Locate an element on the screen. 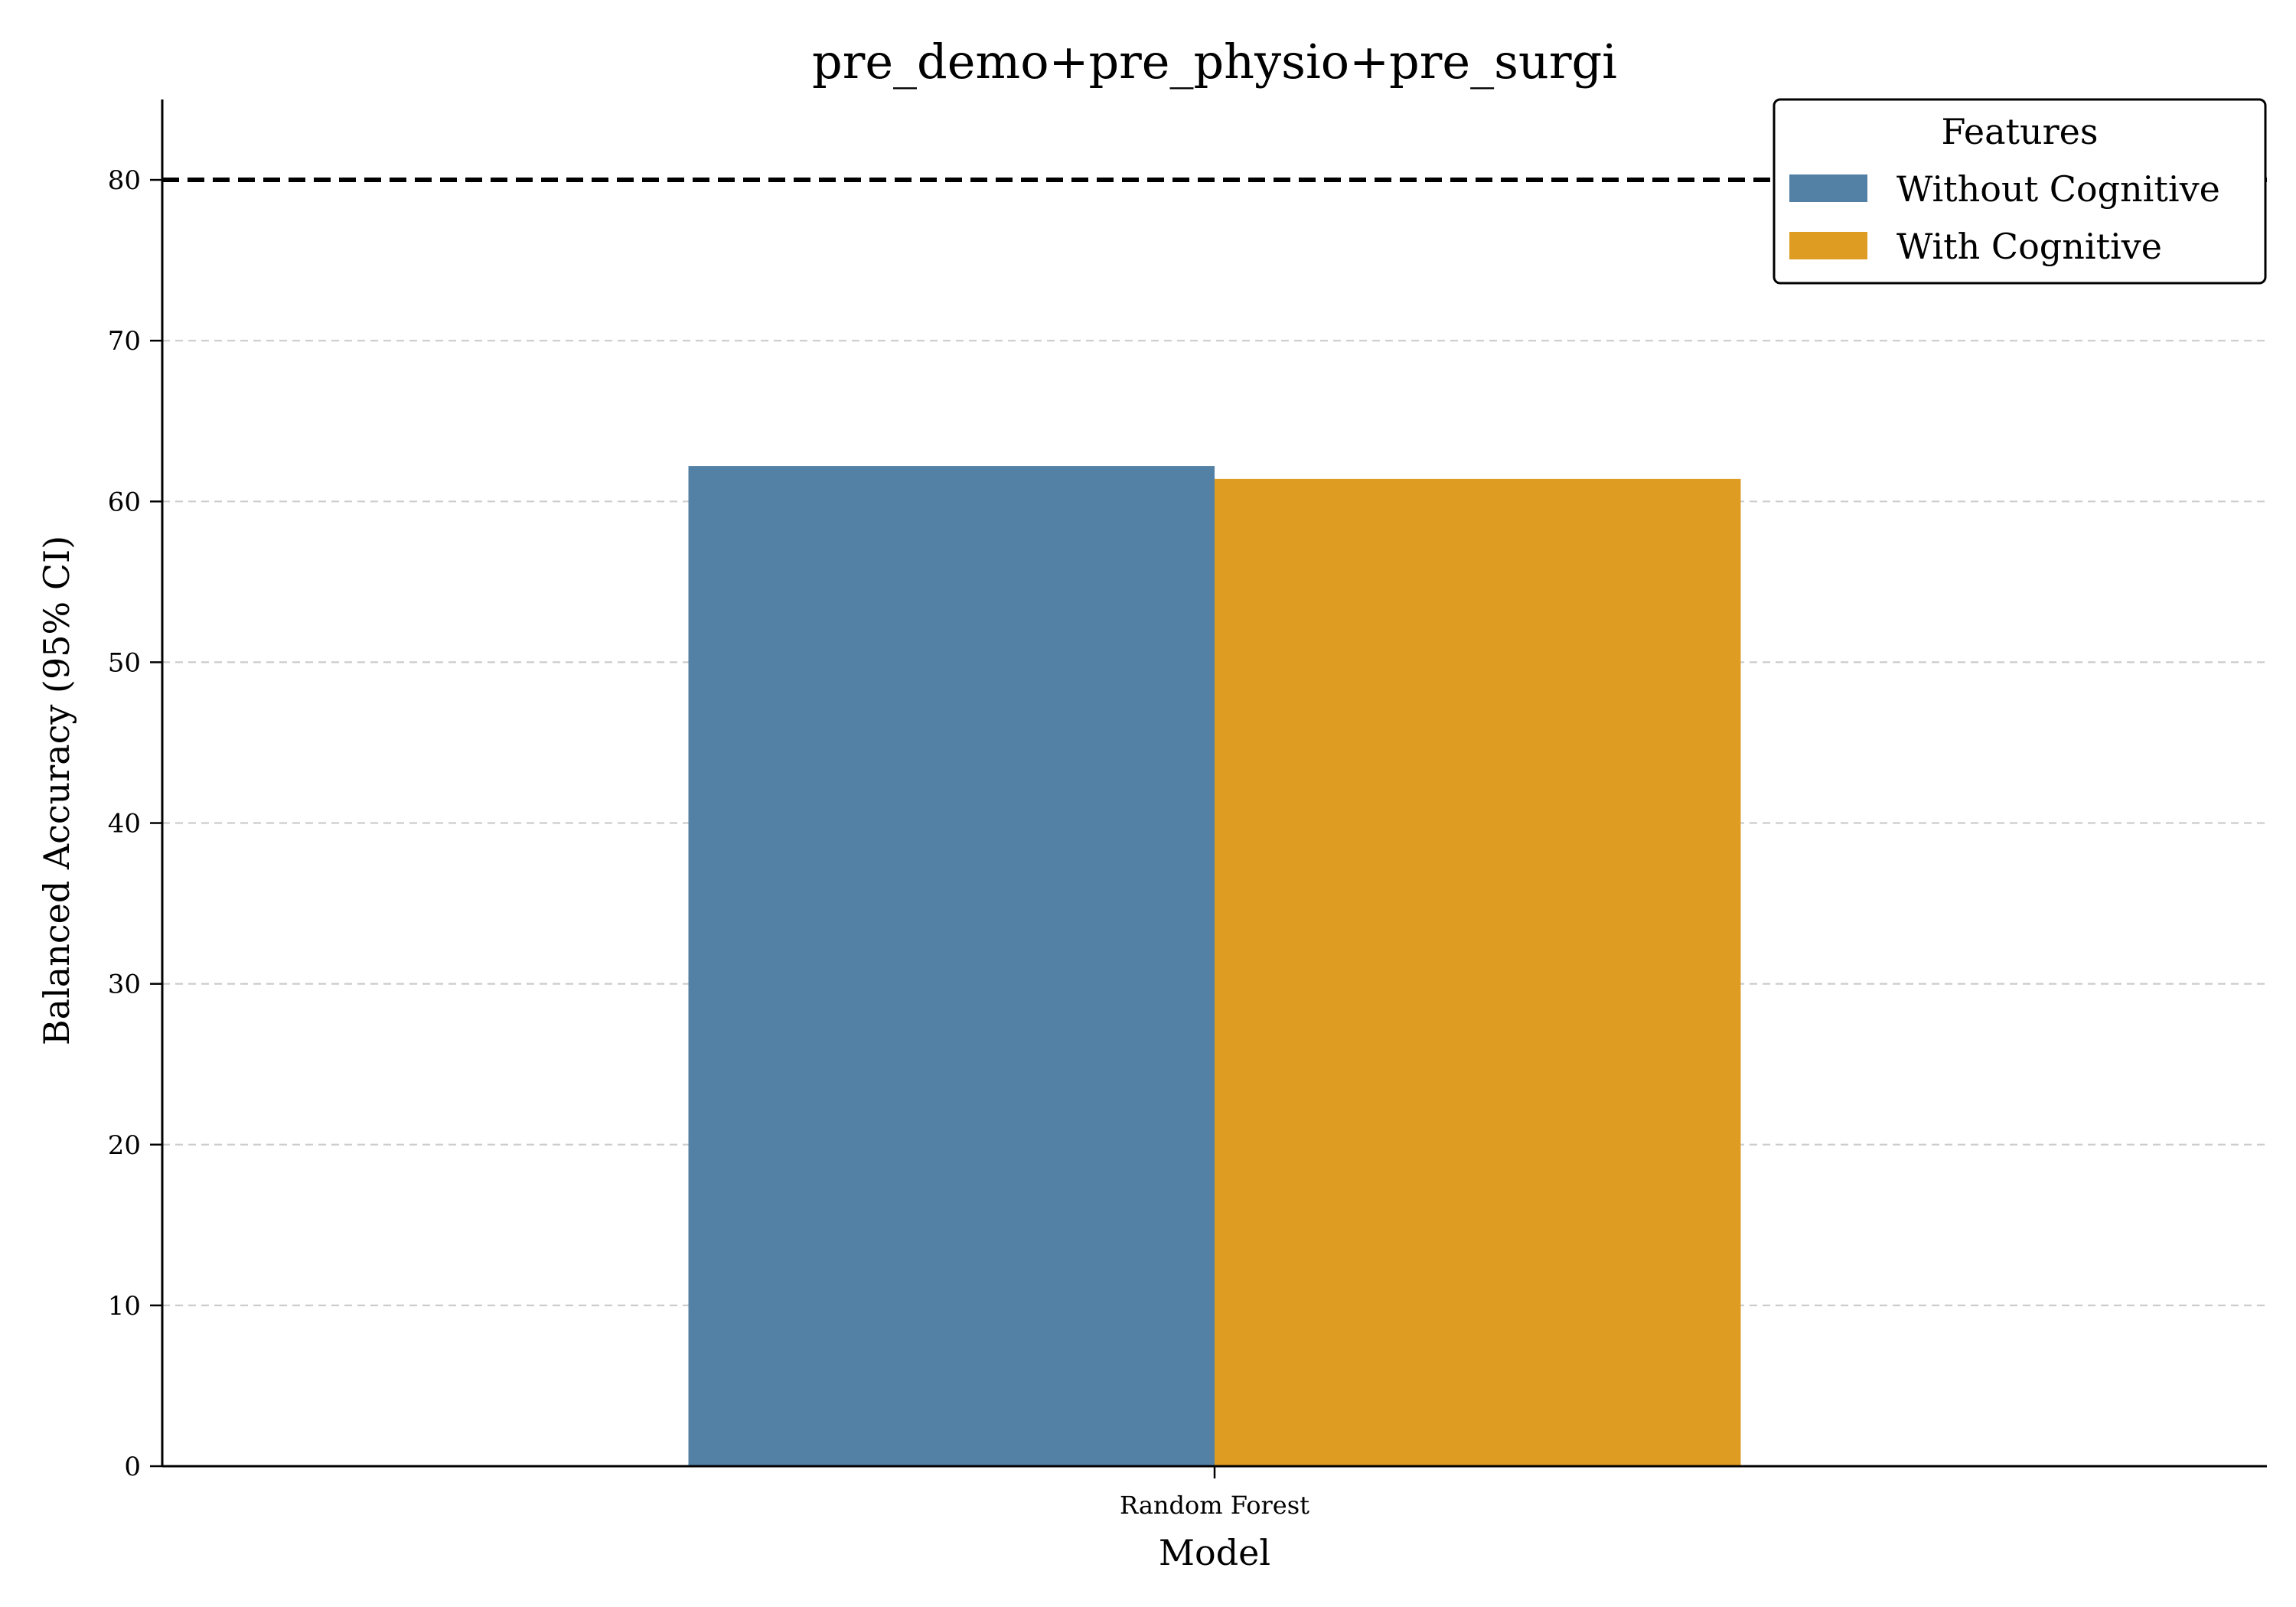 This screenshot has height=1607, width=2296. legend-swatch-with-cognitive is located at coordinates (1828, 245).